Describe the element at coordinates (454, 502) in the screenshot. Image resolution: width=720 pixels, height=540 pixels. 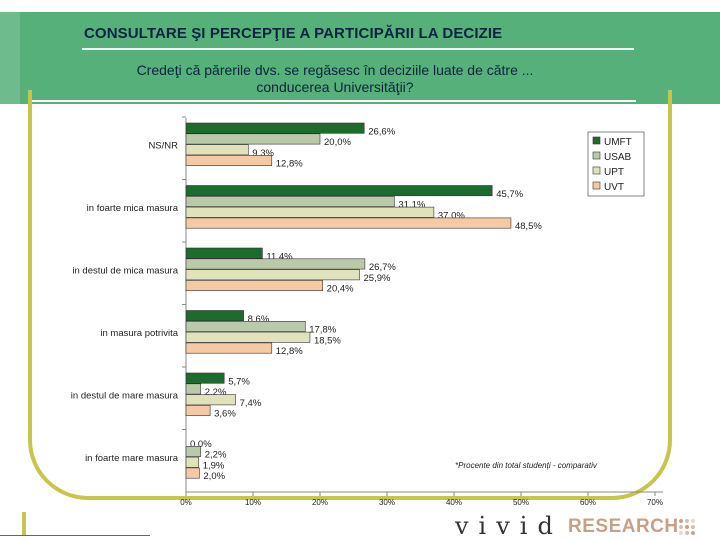
I see `x-tick-label: 40%` at that location.